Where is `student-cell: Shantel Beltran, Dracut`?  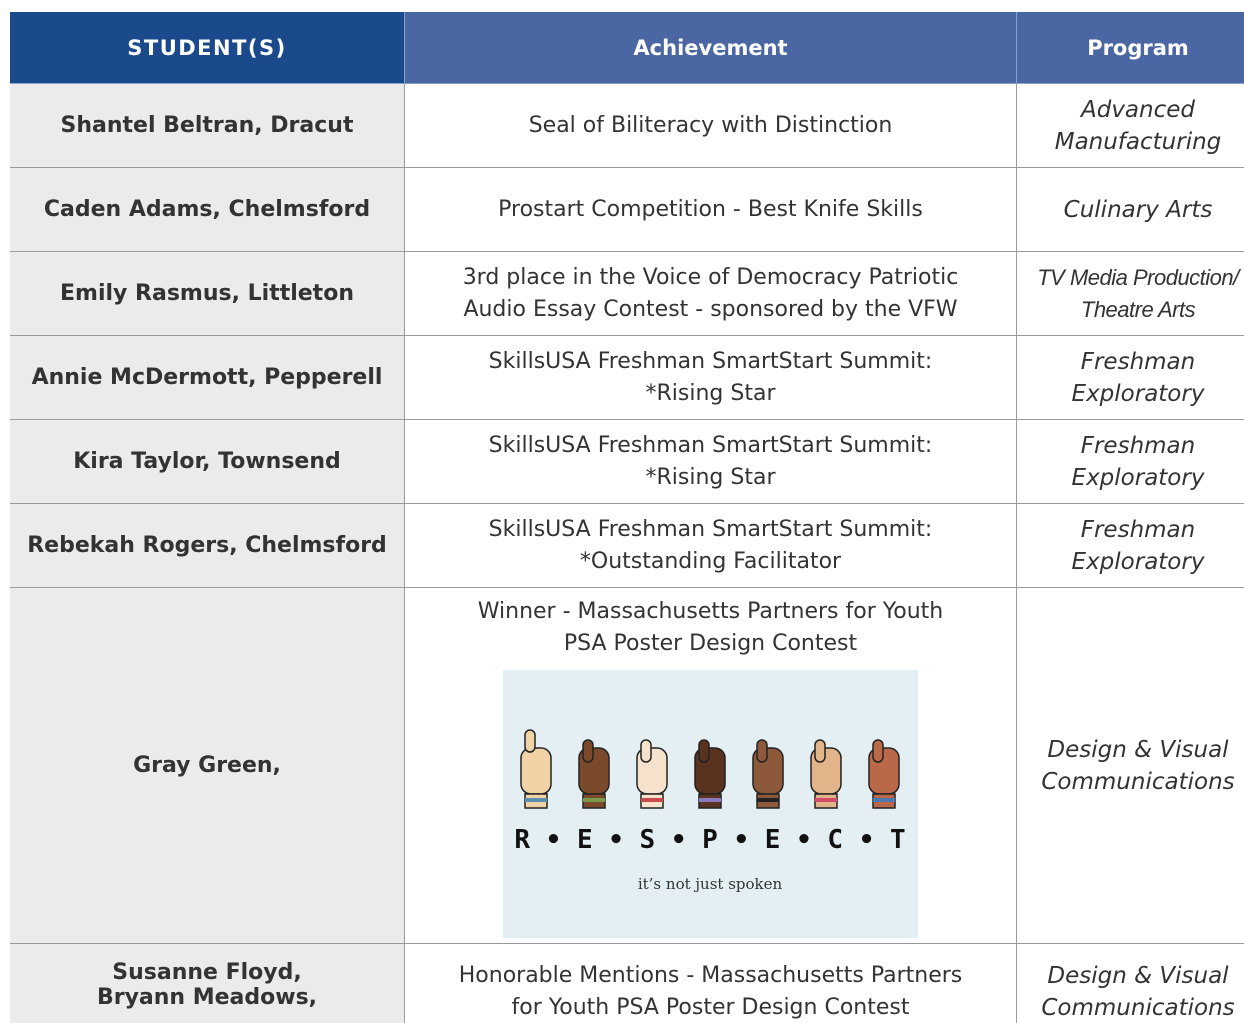
student-cell: Shantel Beltran, Dracut is located at coordinates (207, 126).